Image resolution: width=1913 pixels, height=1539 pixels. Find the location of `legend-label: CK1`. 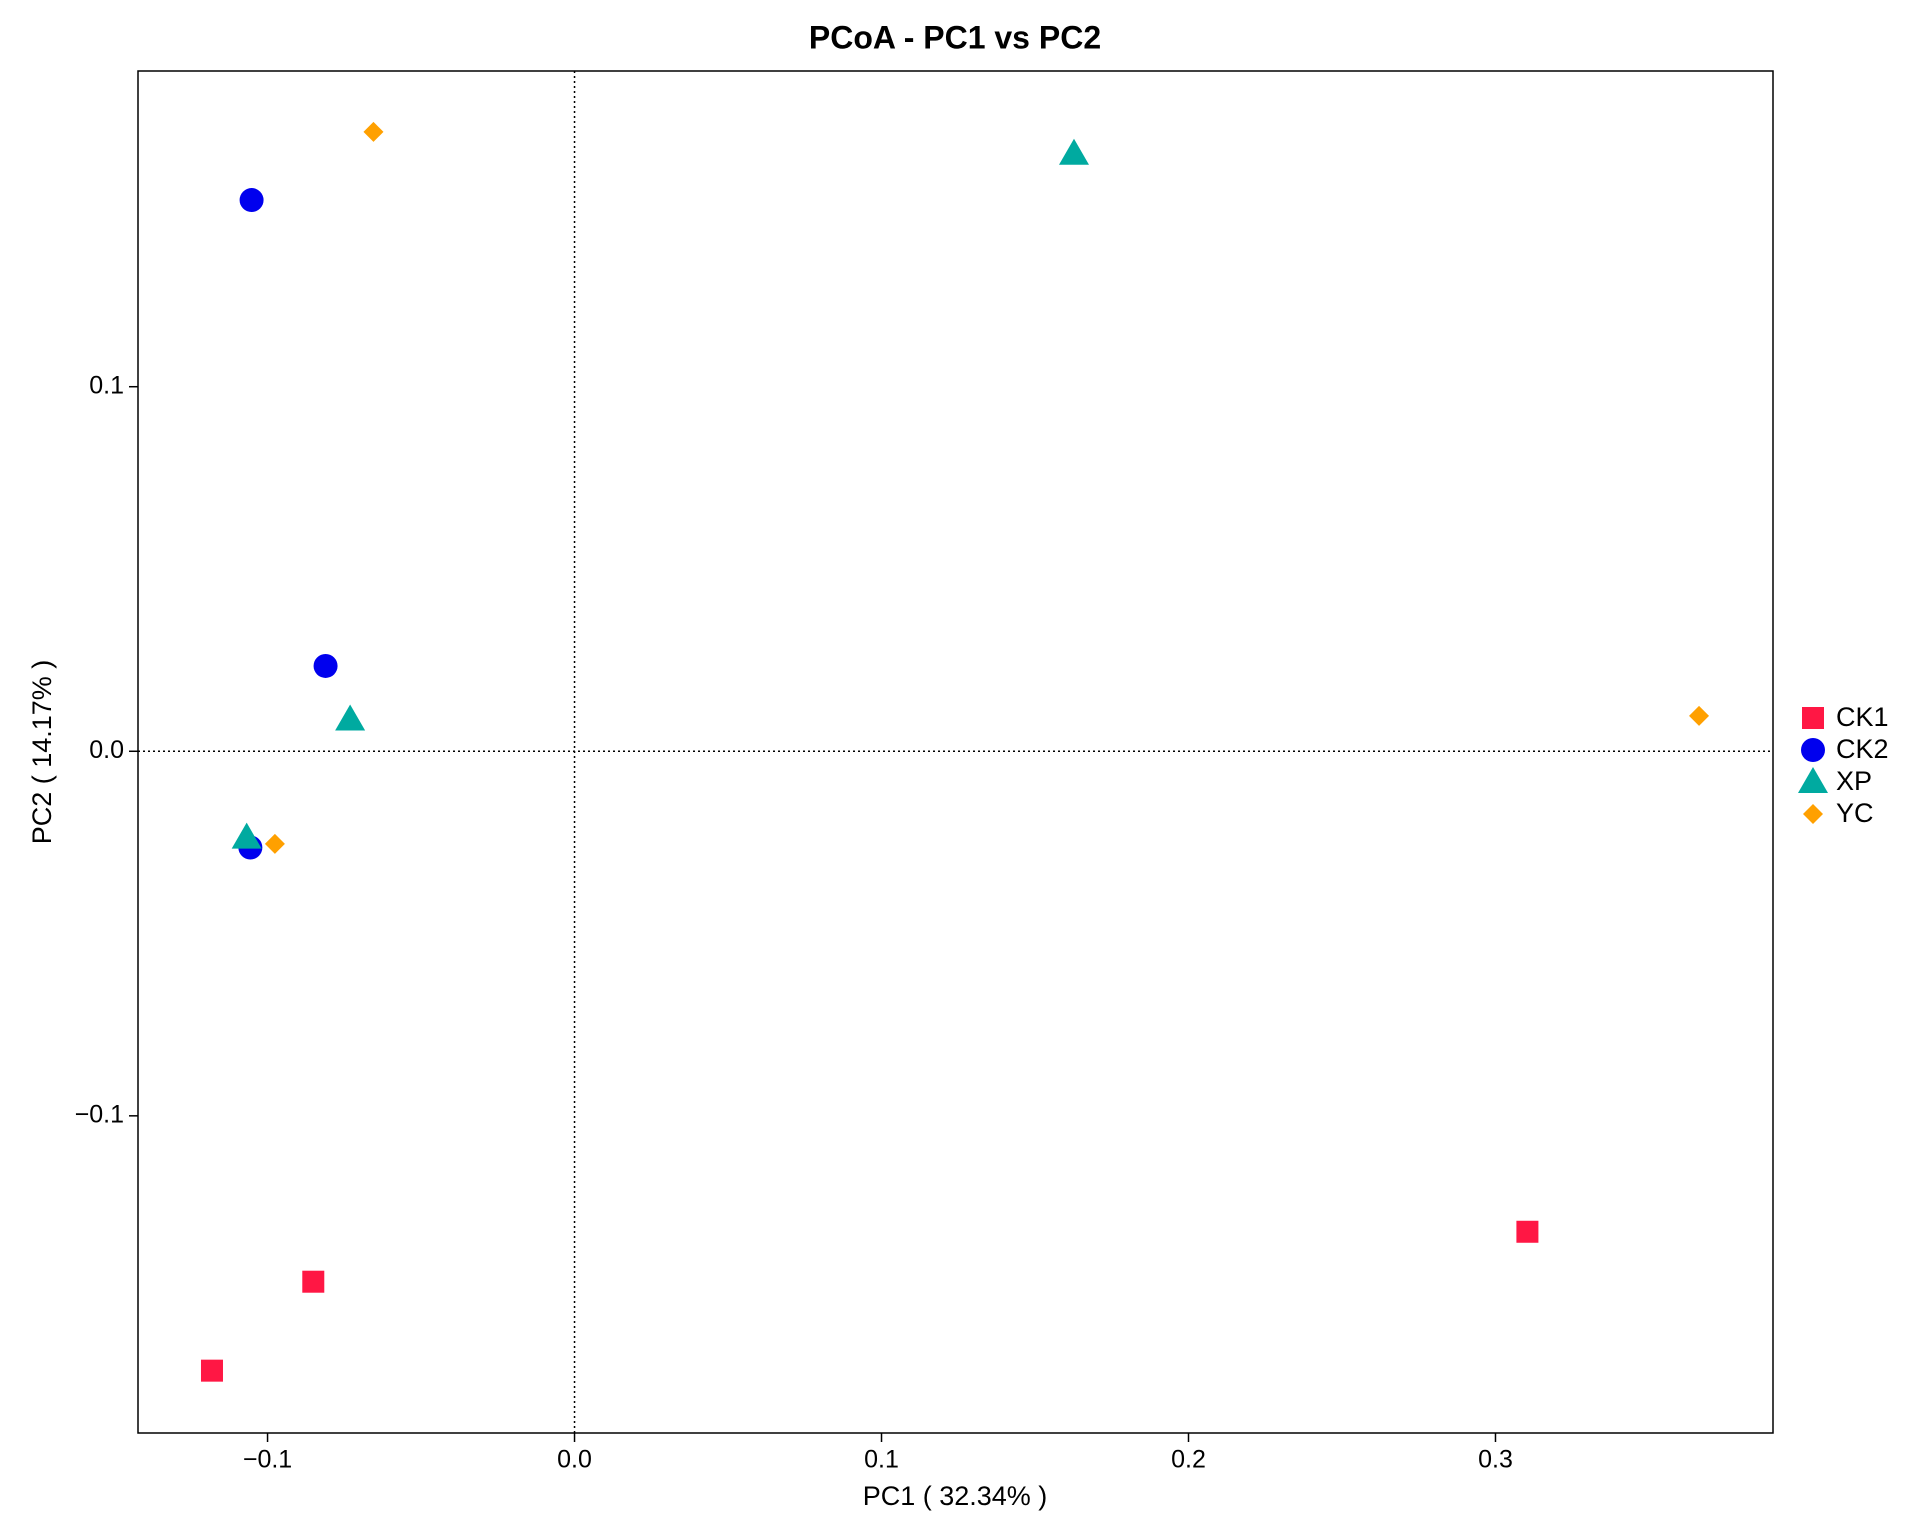

legend-label: CK1 is located at coordinates (1862, 717).